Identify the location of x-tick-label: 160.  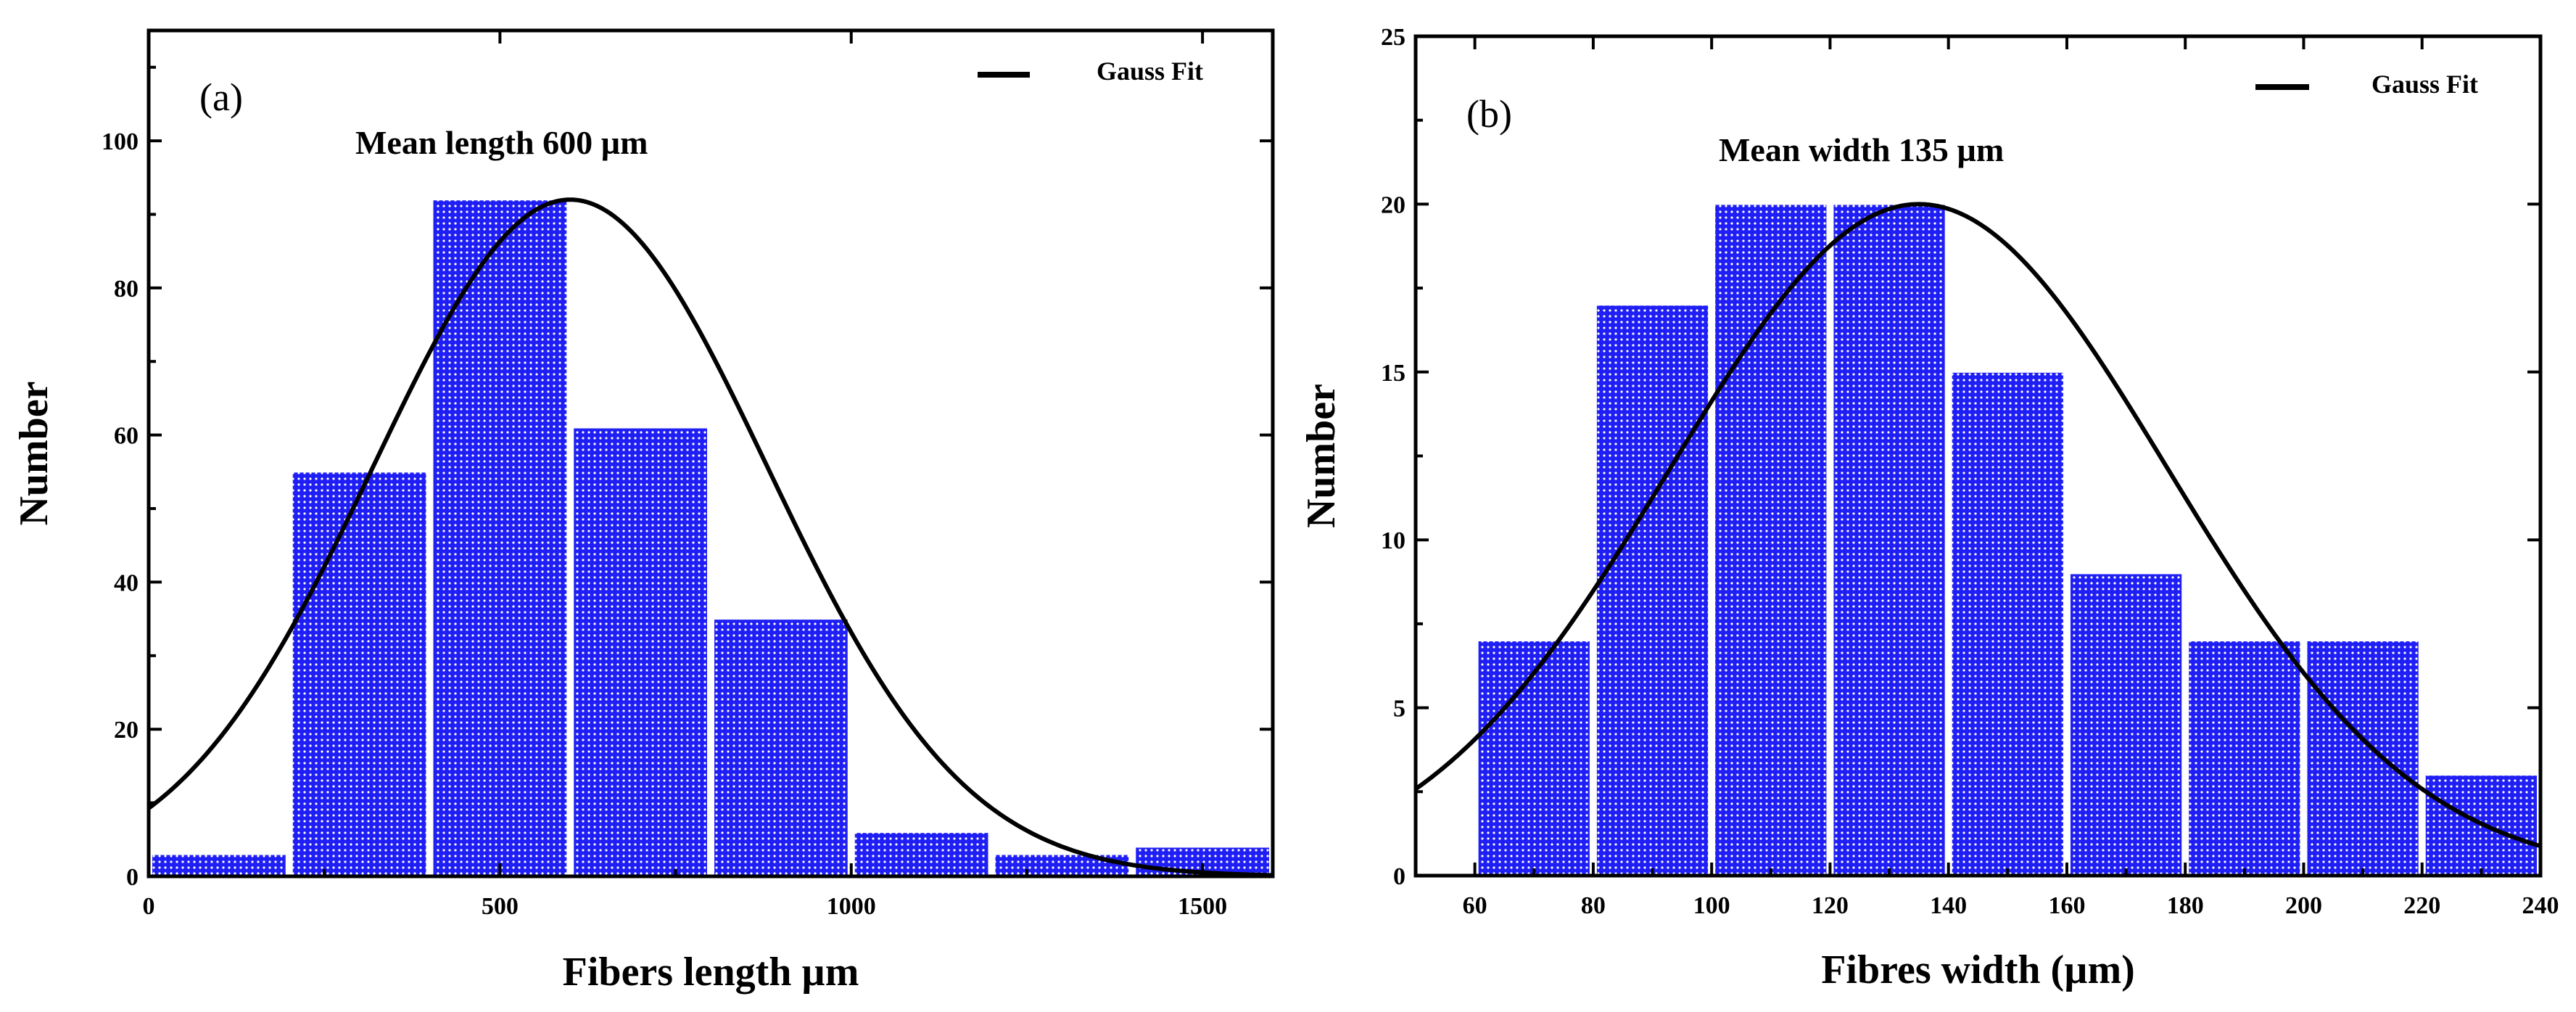
(2066, 905).